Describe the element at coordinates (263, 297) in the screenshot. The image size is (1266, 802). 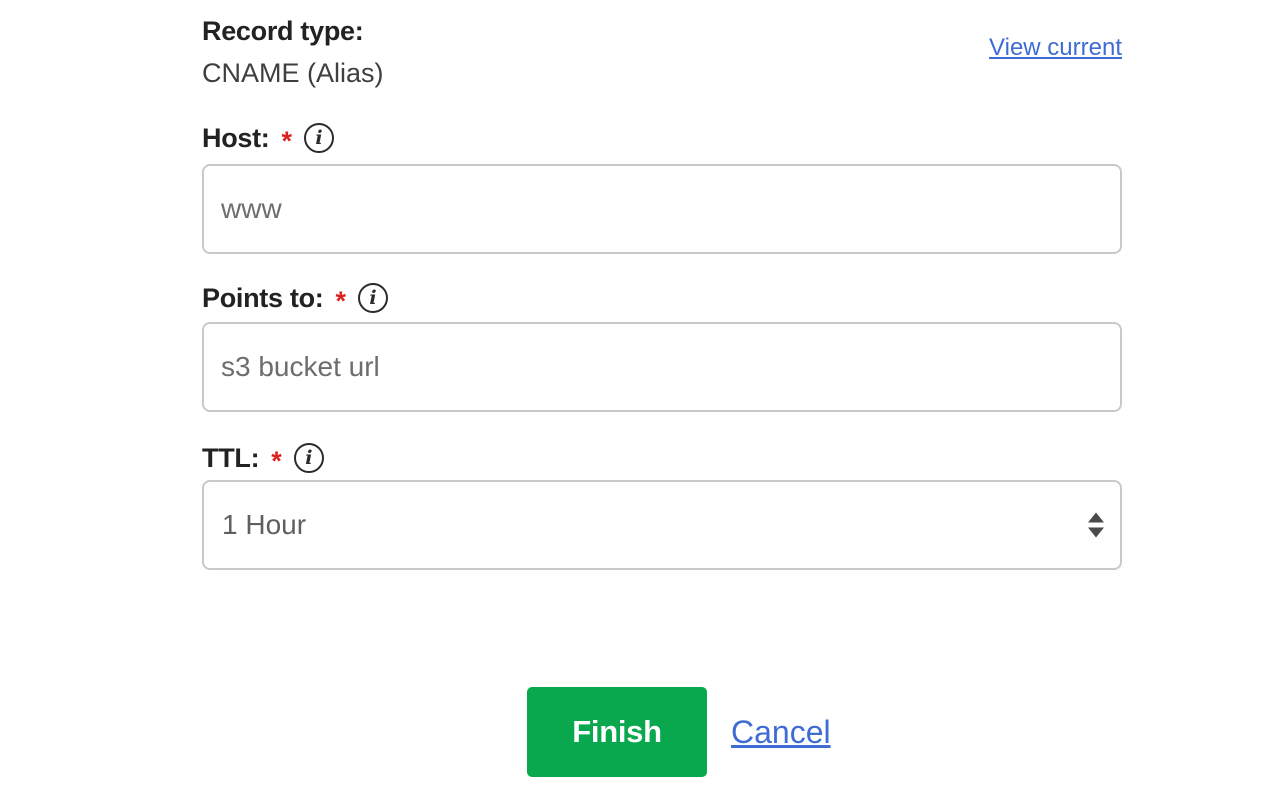
I see `points-to-label: Points to:` at that location.